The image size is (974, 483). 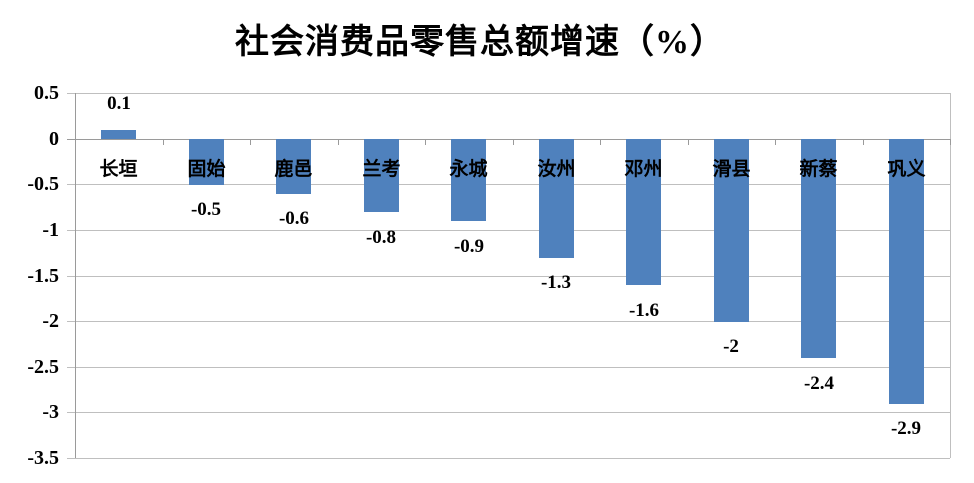 What do you see at coordinates (46, 93) in the screenshot?
I see `y-tick-label: 0.5` at bounding box center [46, 93].